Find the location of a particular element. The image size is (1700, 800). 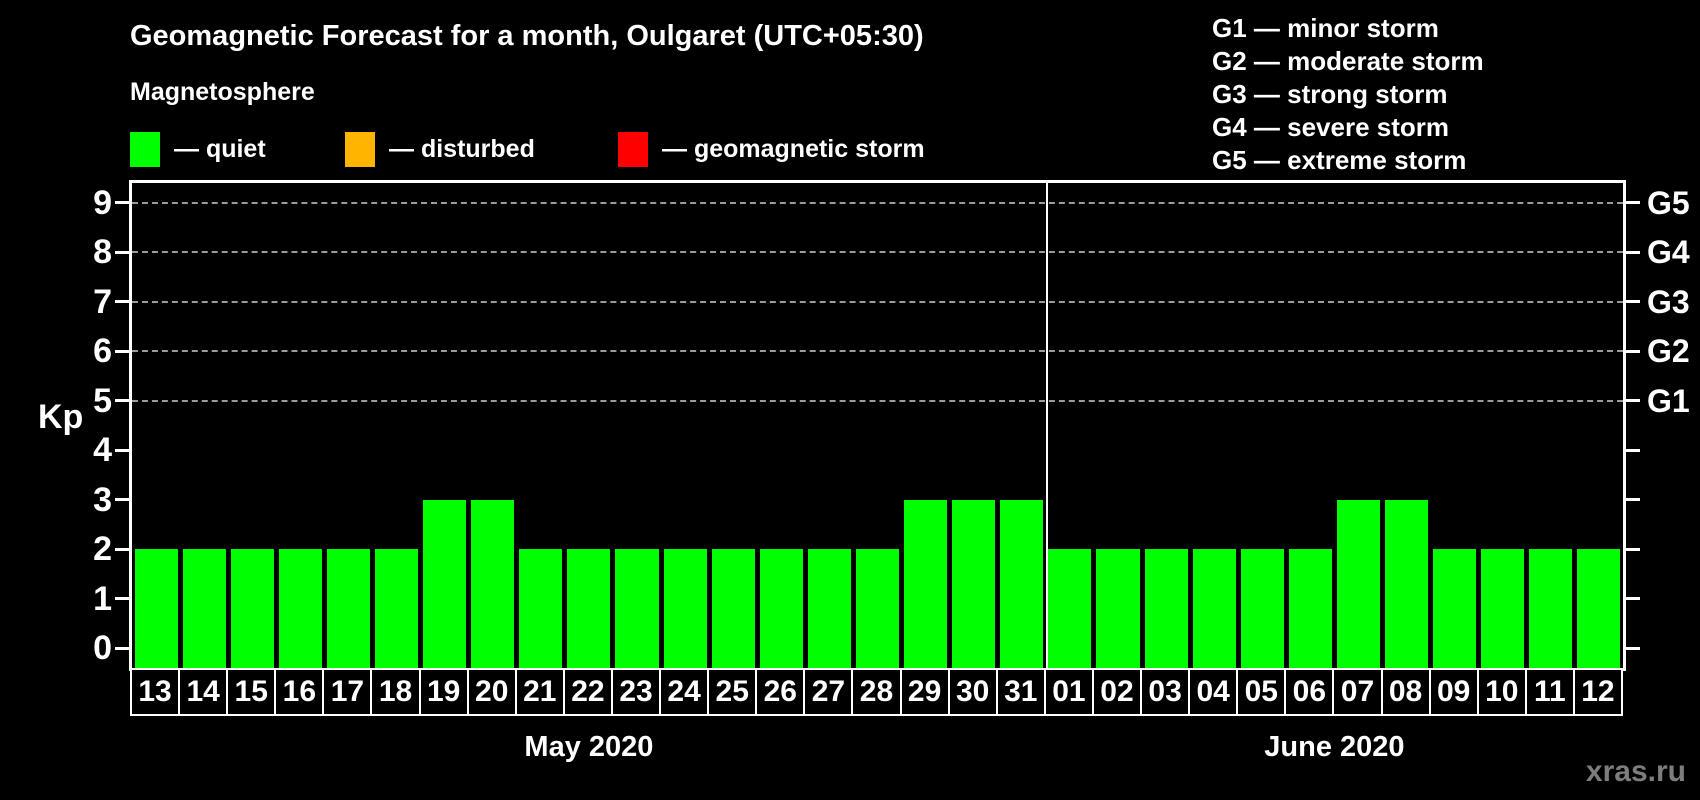

y-tick-label: 7 is located at coordinates (102, 301).